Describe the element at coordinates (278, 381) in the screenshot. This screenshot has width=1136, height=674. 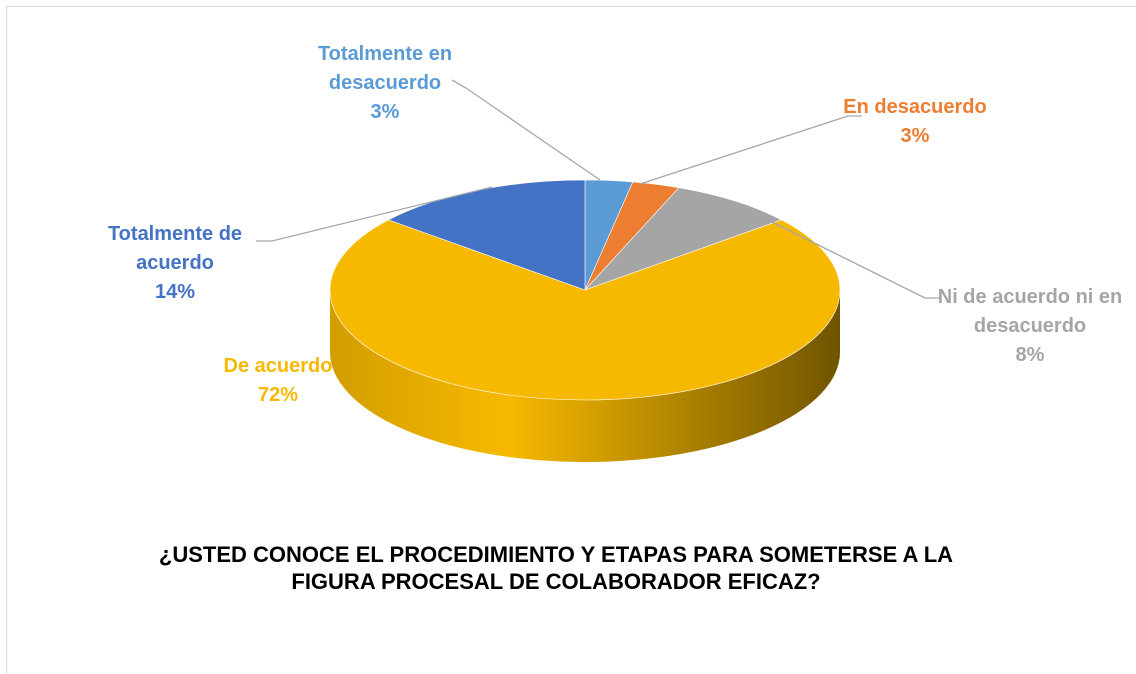
I see `data-label: De acuerdo 72%` at that location.